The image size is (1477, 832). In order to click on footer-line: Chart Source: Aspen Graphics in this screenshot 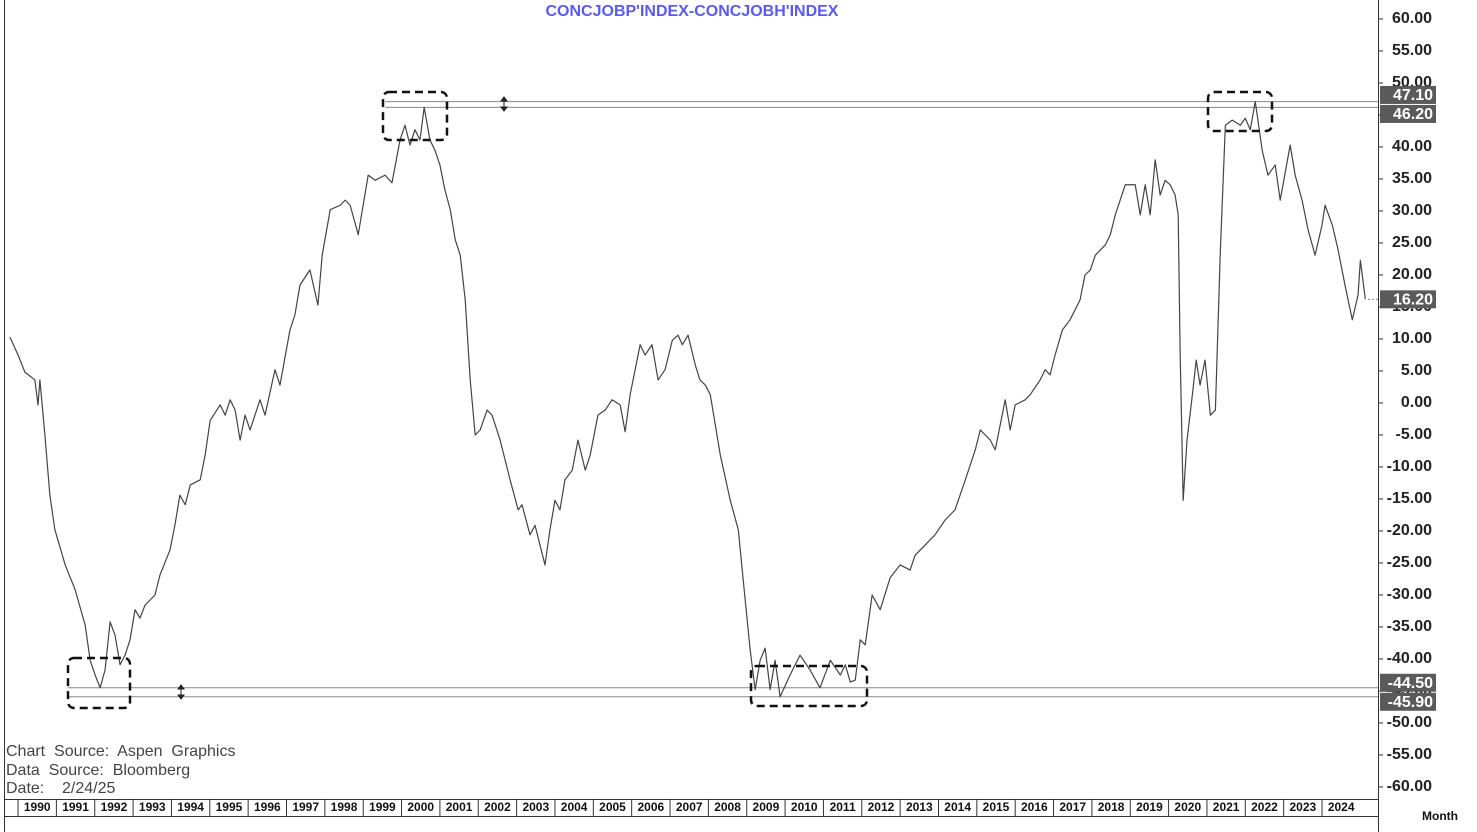, I will do `click(120, 751)`.